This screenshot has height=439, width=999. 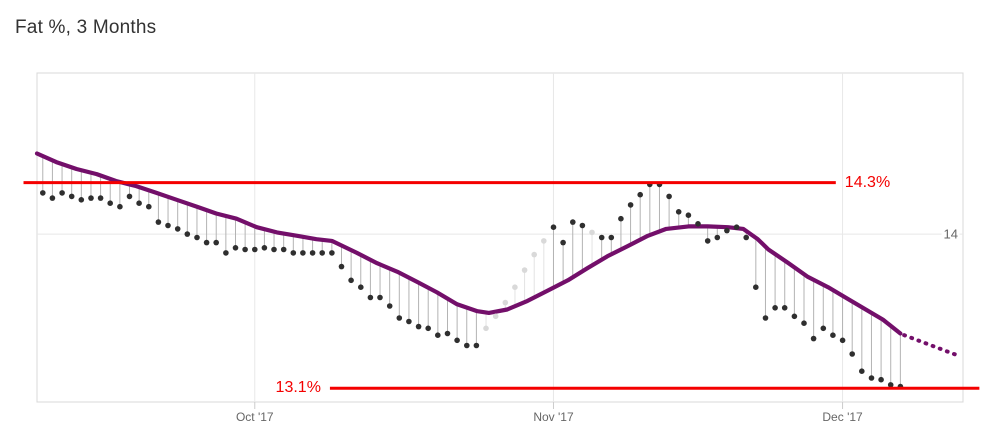 What do you see at coordinates (86, 27) in the screenshot?
I see `chart-title: Fat %, 3 Months` at bounding box center [86, 27].